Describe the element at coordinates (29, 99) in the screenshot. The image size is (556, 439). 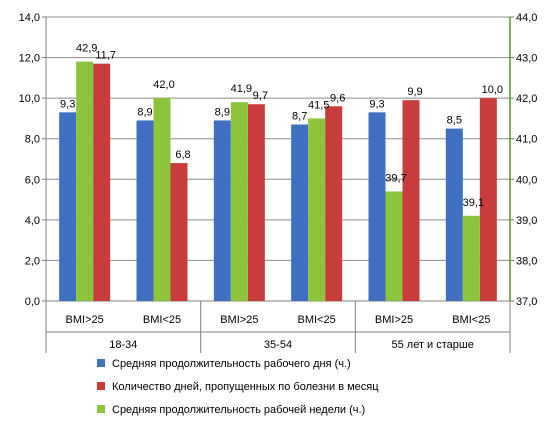
I see `left-tick-label: 10,0` at that location.